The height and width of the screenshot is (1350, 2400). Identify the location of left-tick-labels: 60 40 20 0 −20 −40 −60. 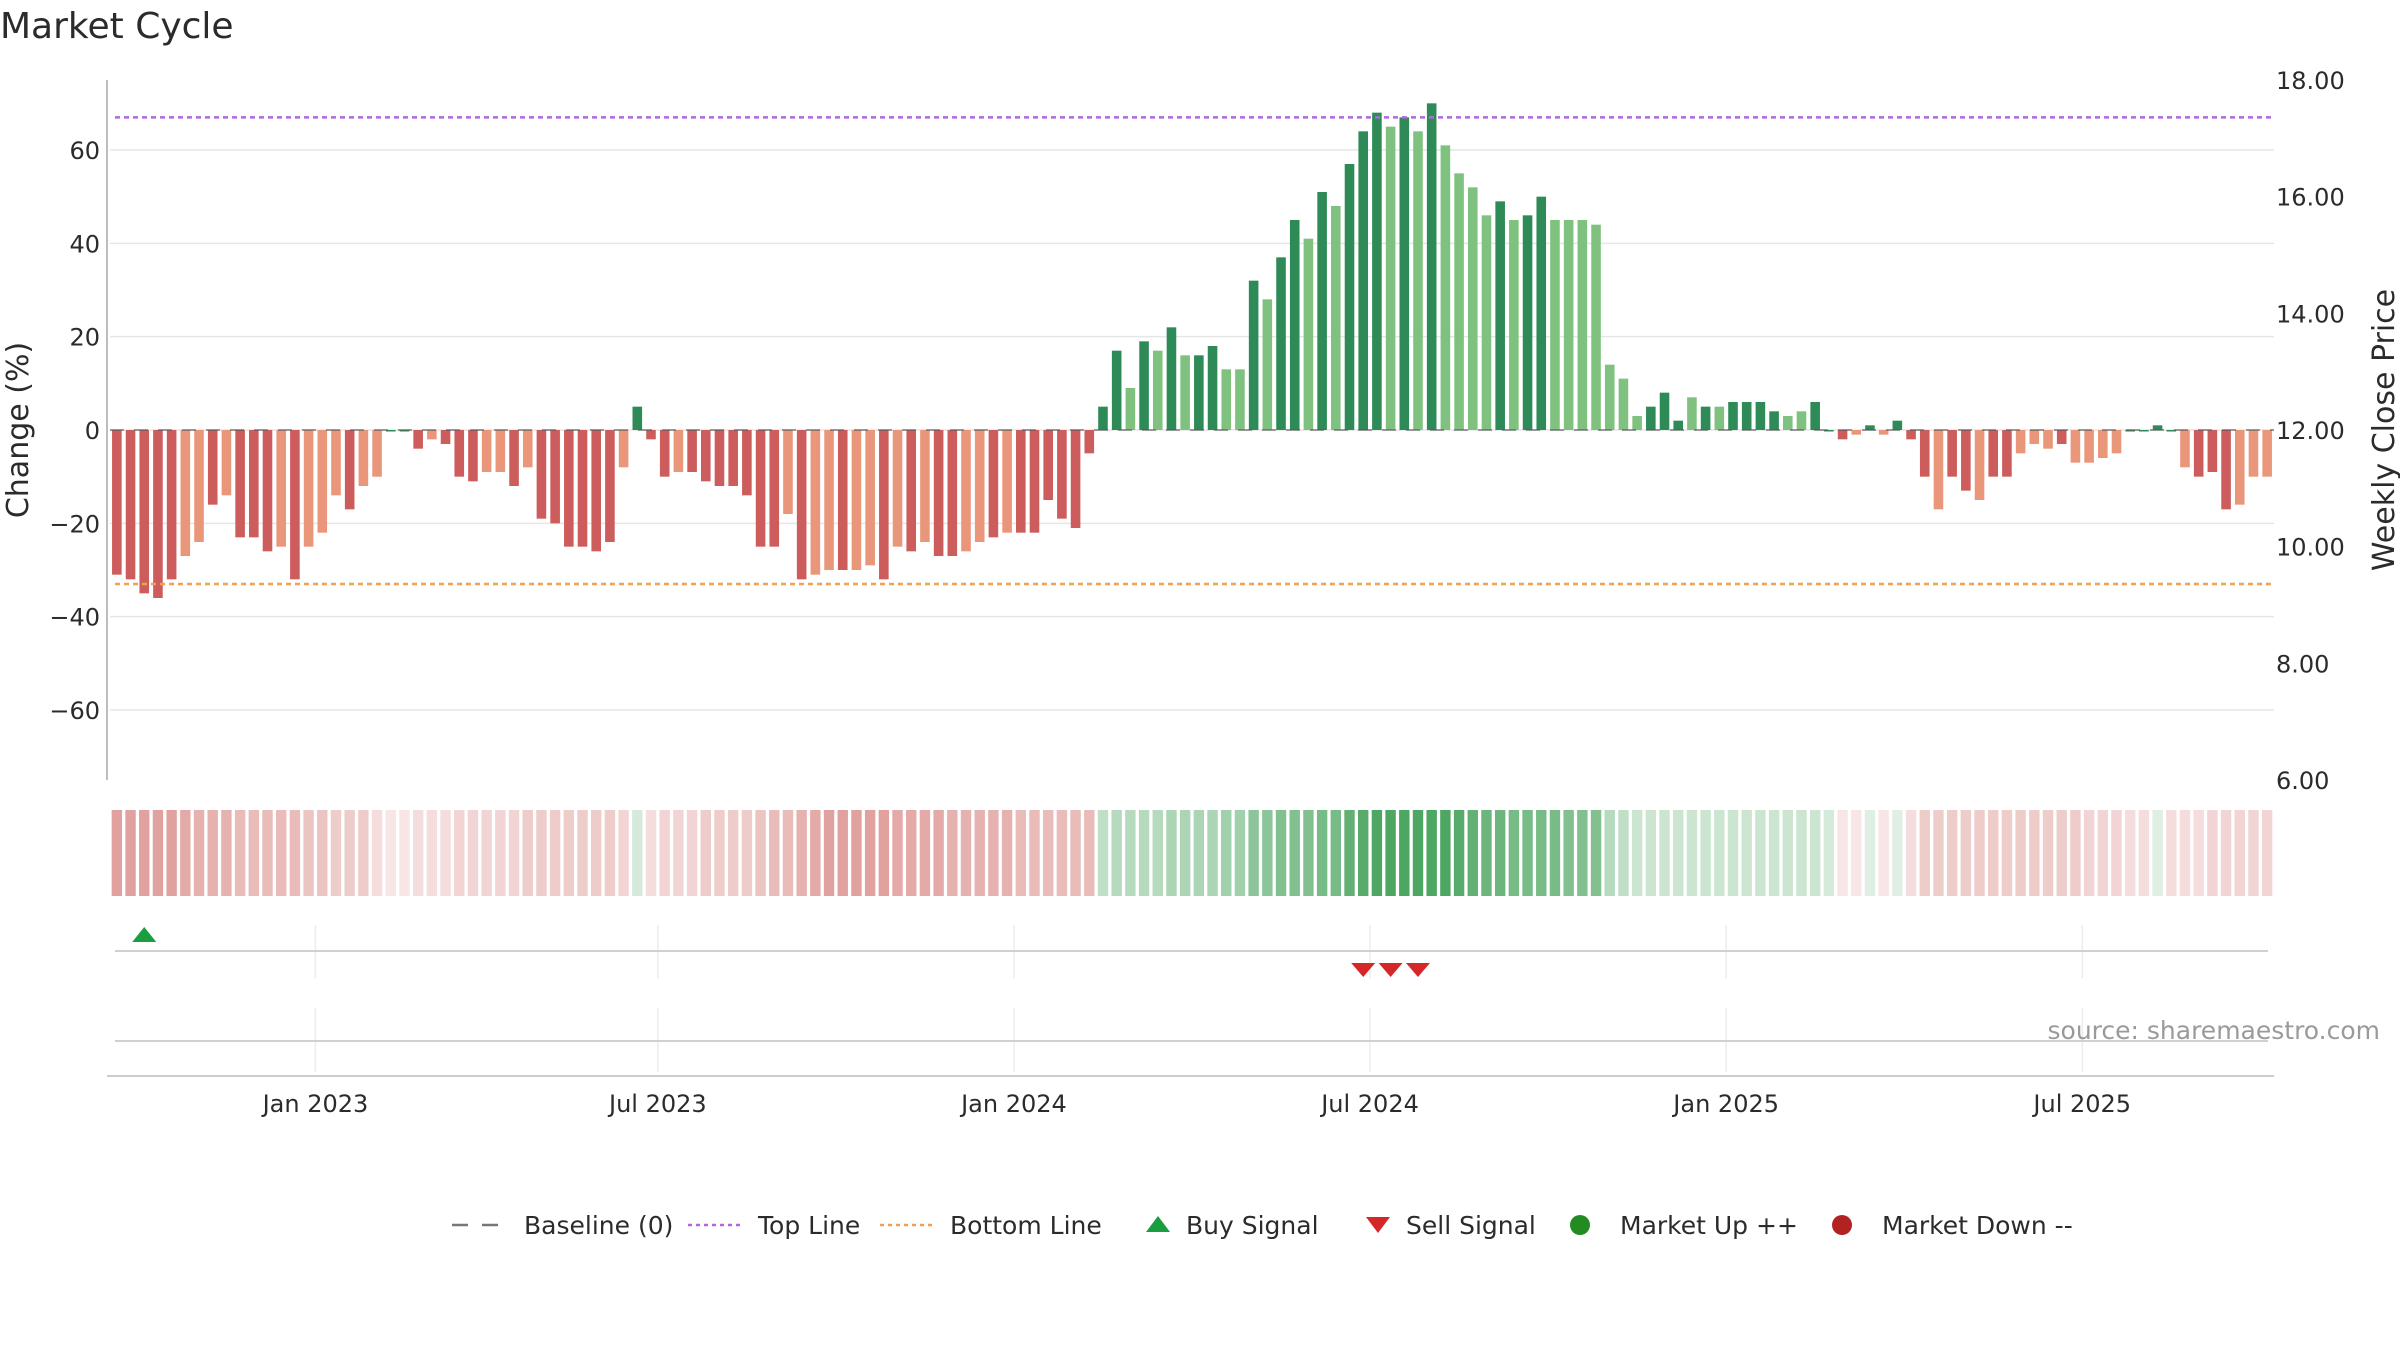
(74, 431).